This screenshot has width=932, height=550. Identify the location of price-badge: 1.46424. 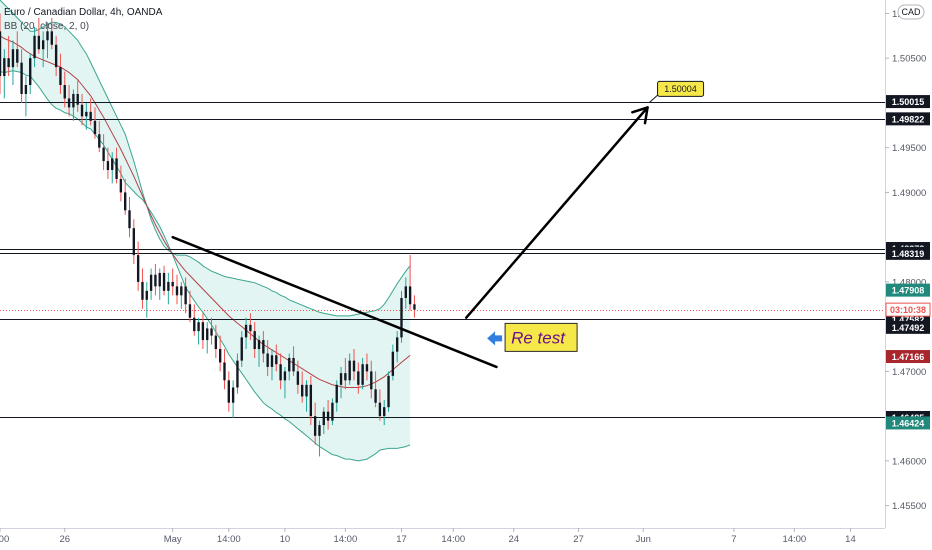
(908, 423).